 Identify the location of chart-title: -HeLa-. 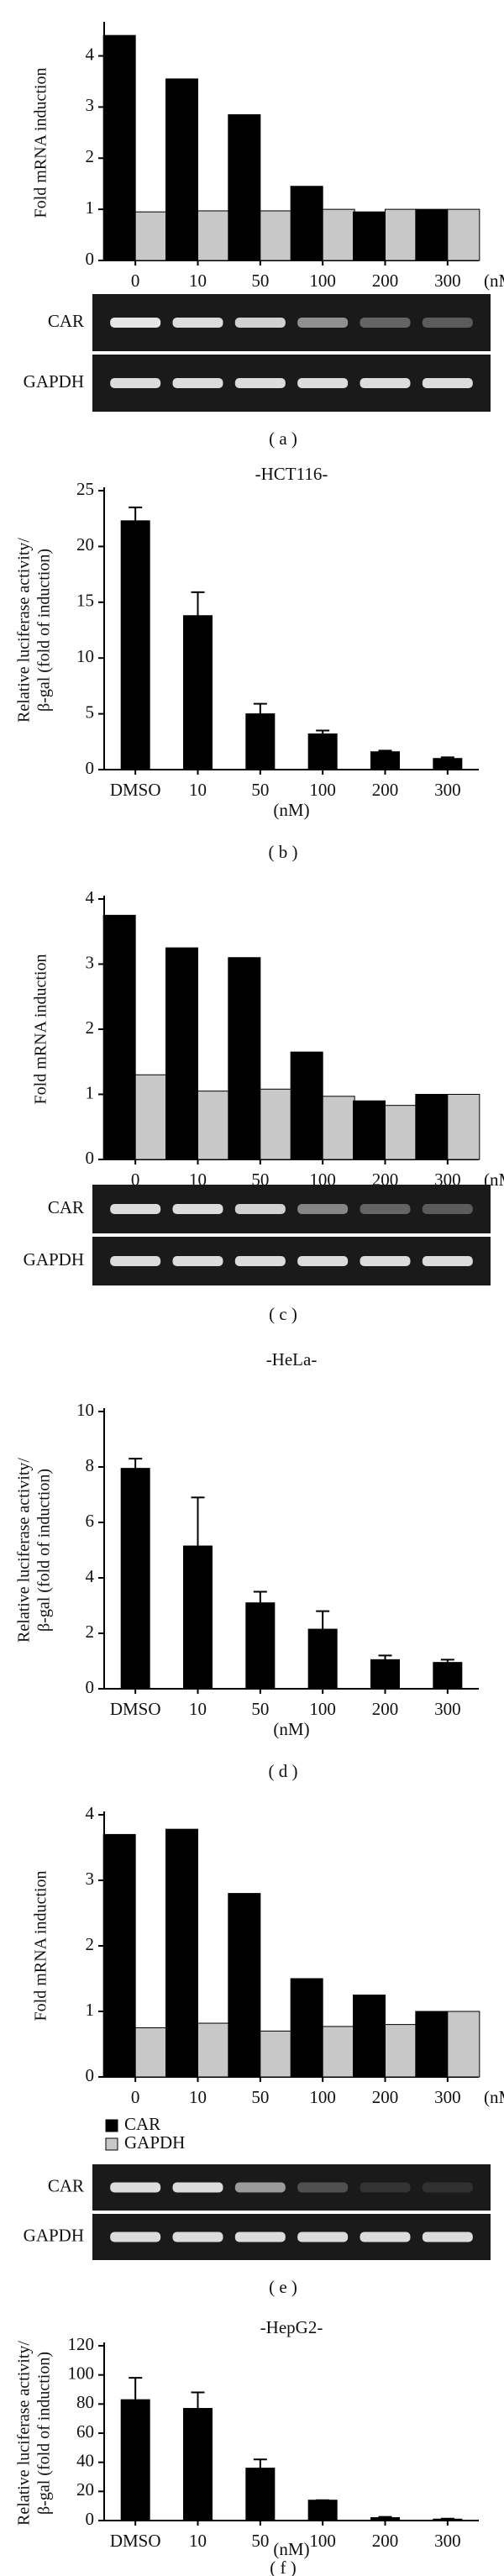
(292, 1359).